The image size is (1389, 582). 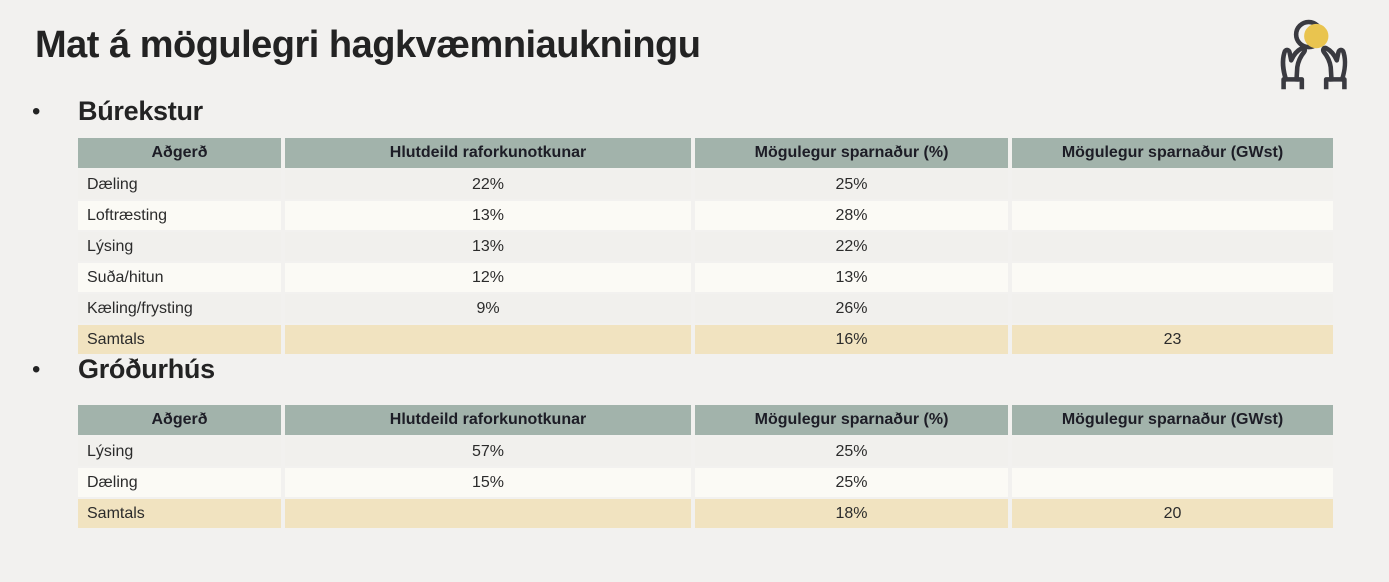 I want to click on table-cell: 9%, so click(x=488, y=308).